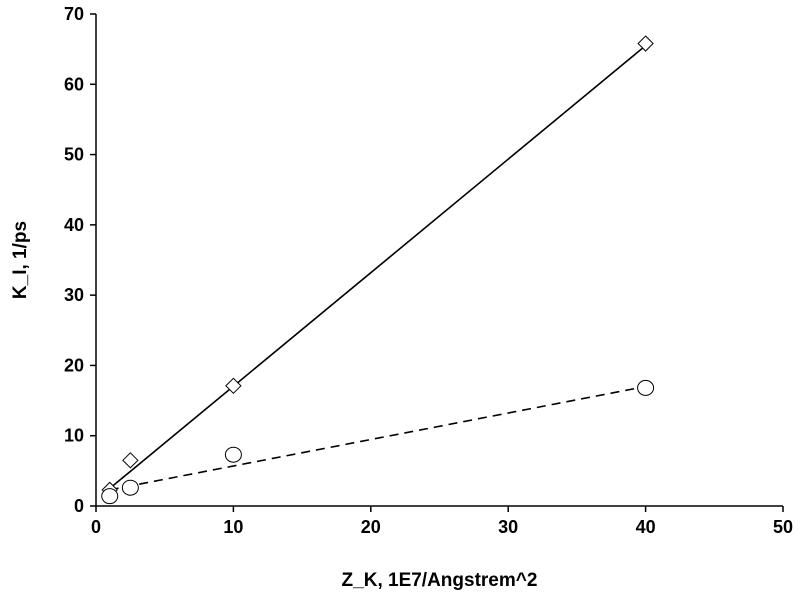  I want to click on y-tick-label: 0, so click(79, 506).